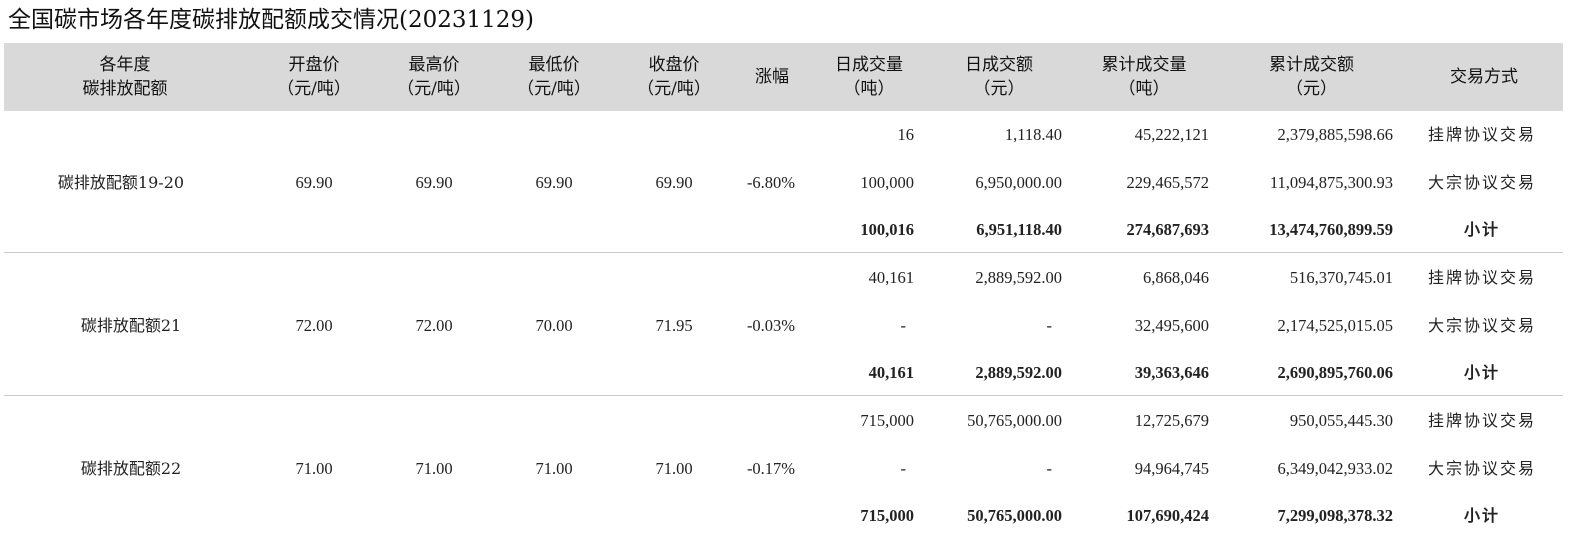  Describe the element at coordinates (1168, 182) in the screenshot. I see `cumulative-volume: 229,465,572` at that location.